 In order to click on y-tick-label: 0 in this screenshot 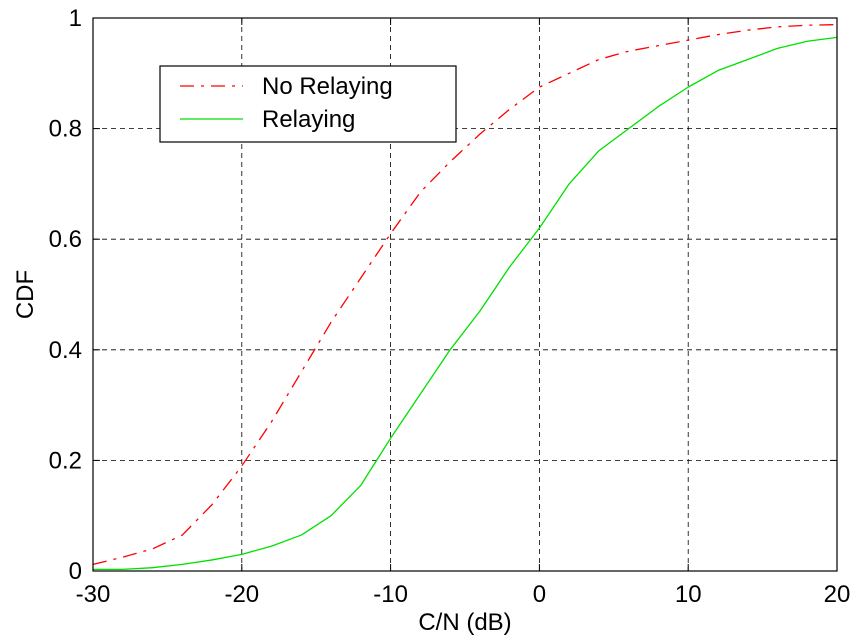, I will do `click(75, 571)`.